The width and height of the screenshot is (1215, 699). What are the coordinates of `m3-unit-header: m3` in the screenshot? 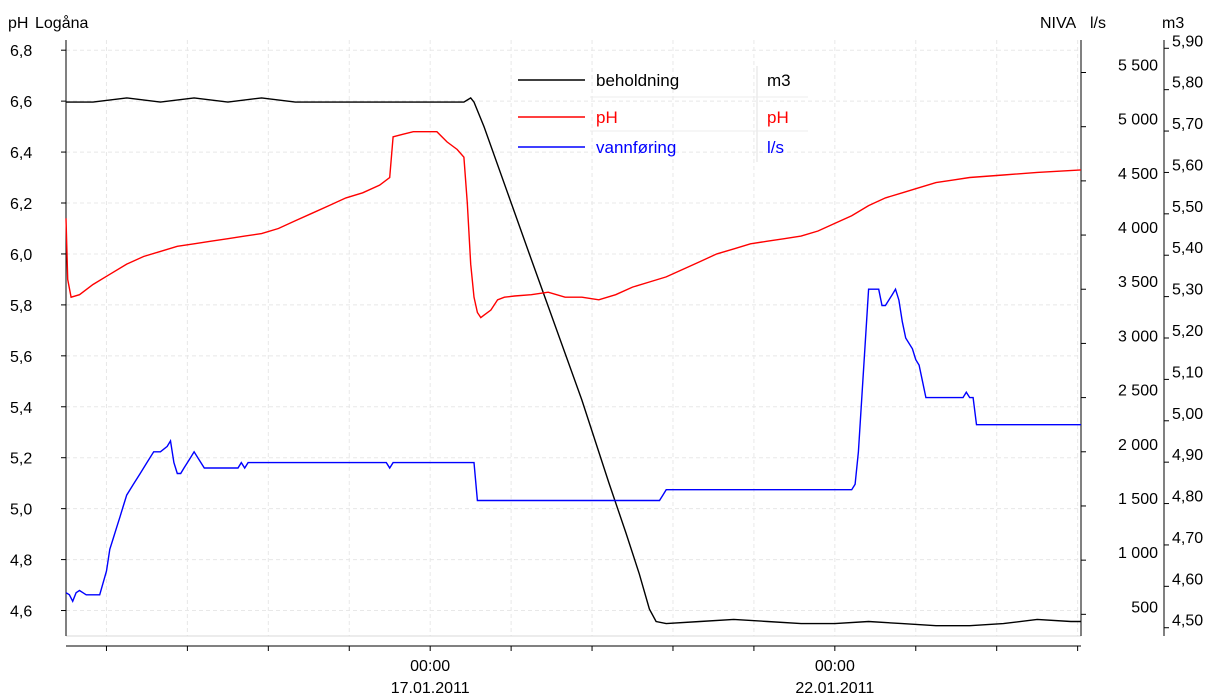 It's located at (1173, 23).